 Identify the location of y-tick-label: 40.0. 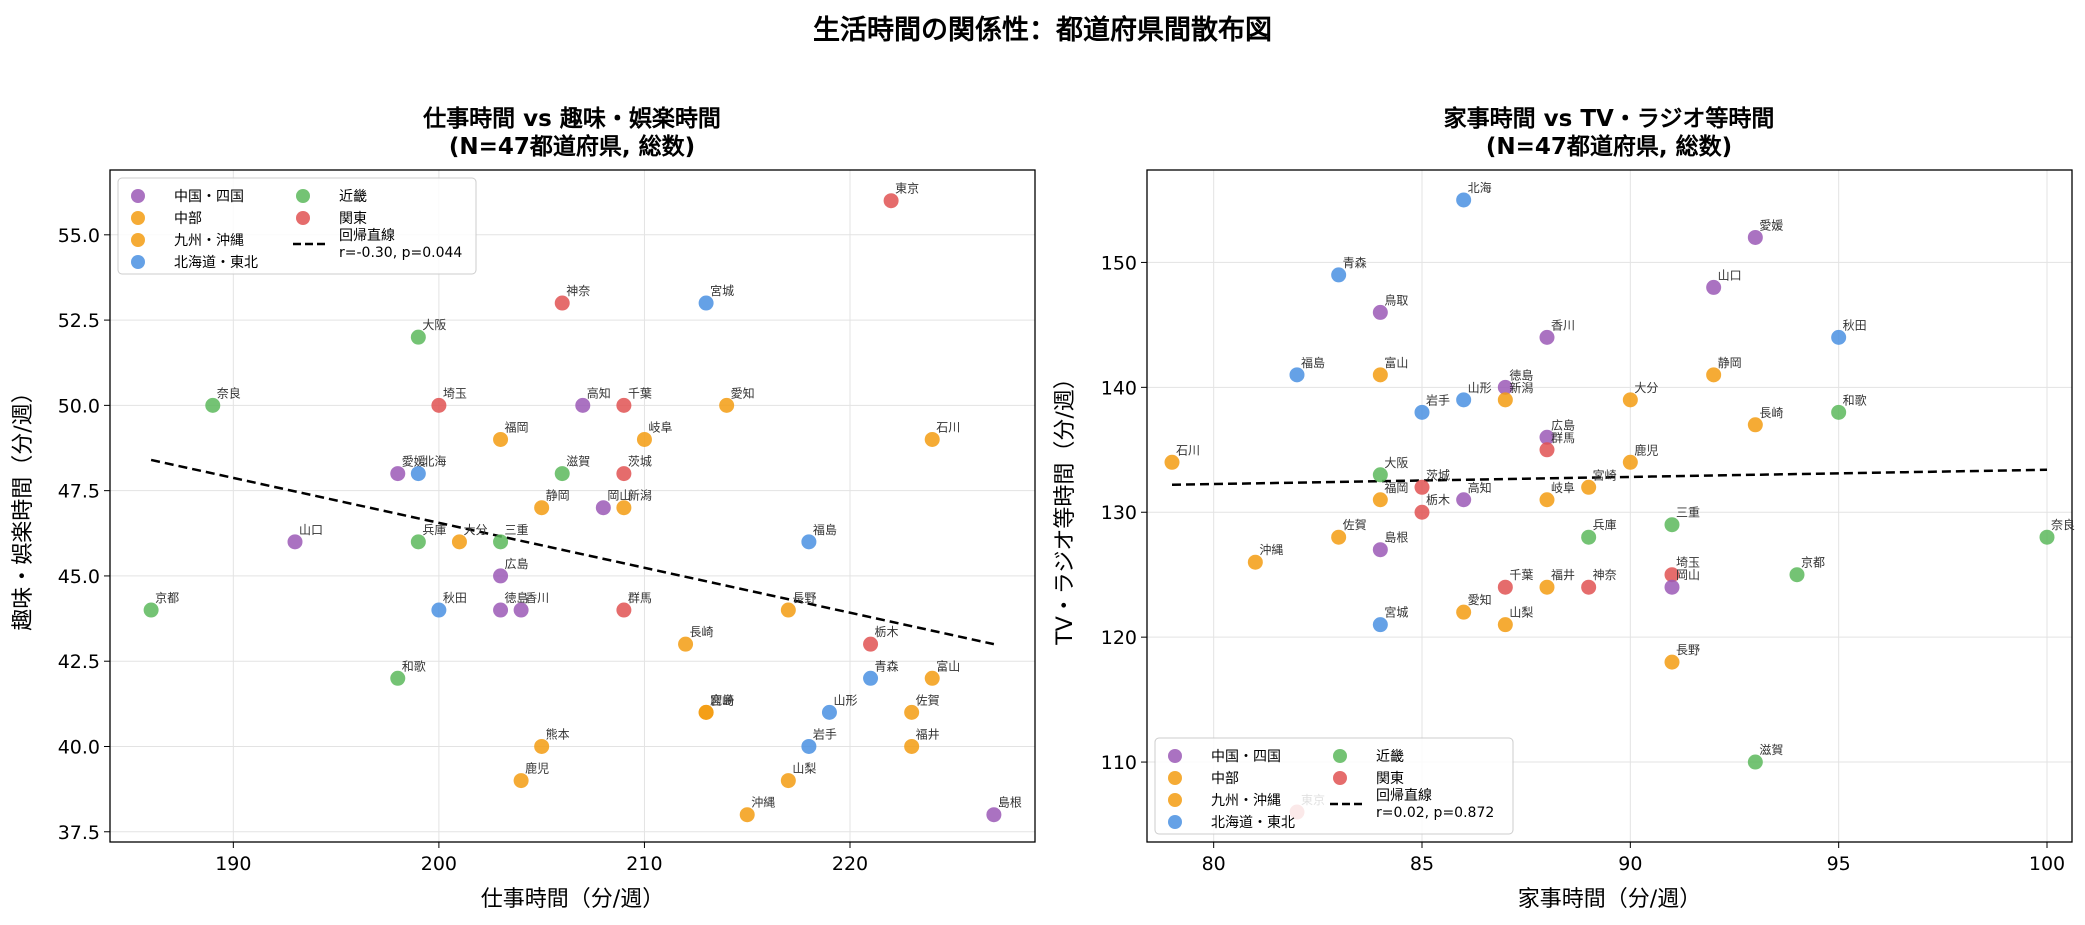
(79, 747).